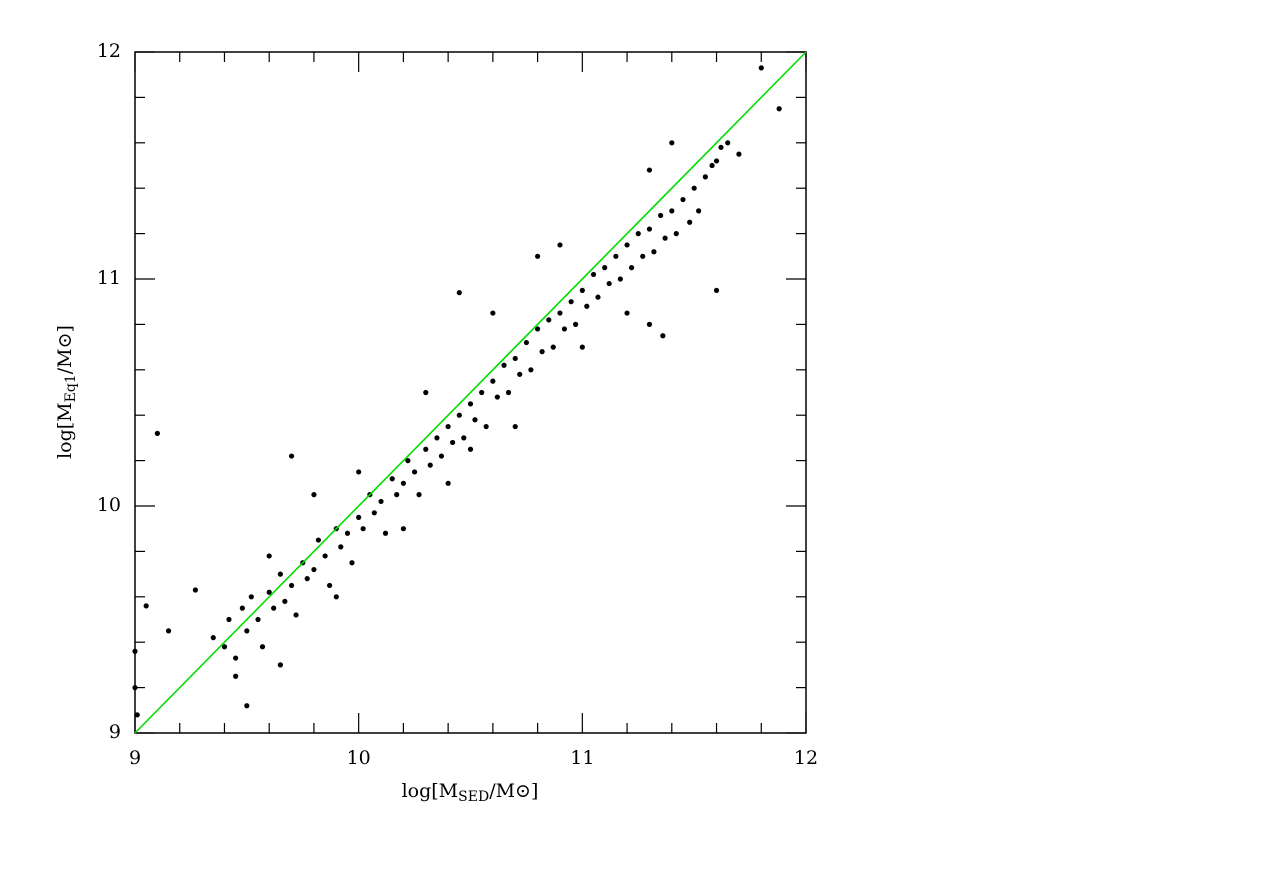 The image size is (1261, 875). Describe the element at coordinates (359, 758) in the screenshot. I see `x-tick-label: 10` at that location.